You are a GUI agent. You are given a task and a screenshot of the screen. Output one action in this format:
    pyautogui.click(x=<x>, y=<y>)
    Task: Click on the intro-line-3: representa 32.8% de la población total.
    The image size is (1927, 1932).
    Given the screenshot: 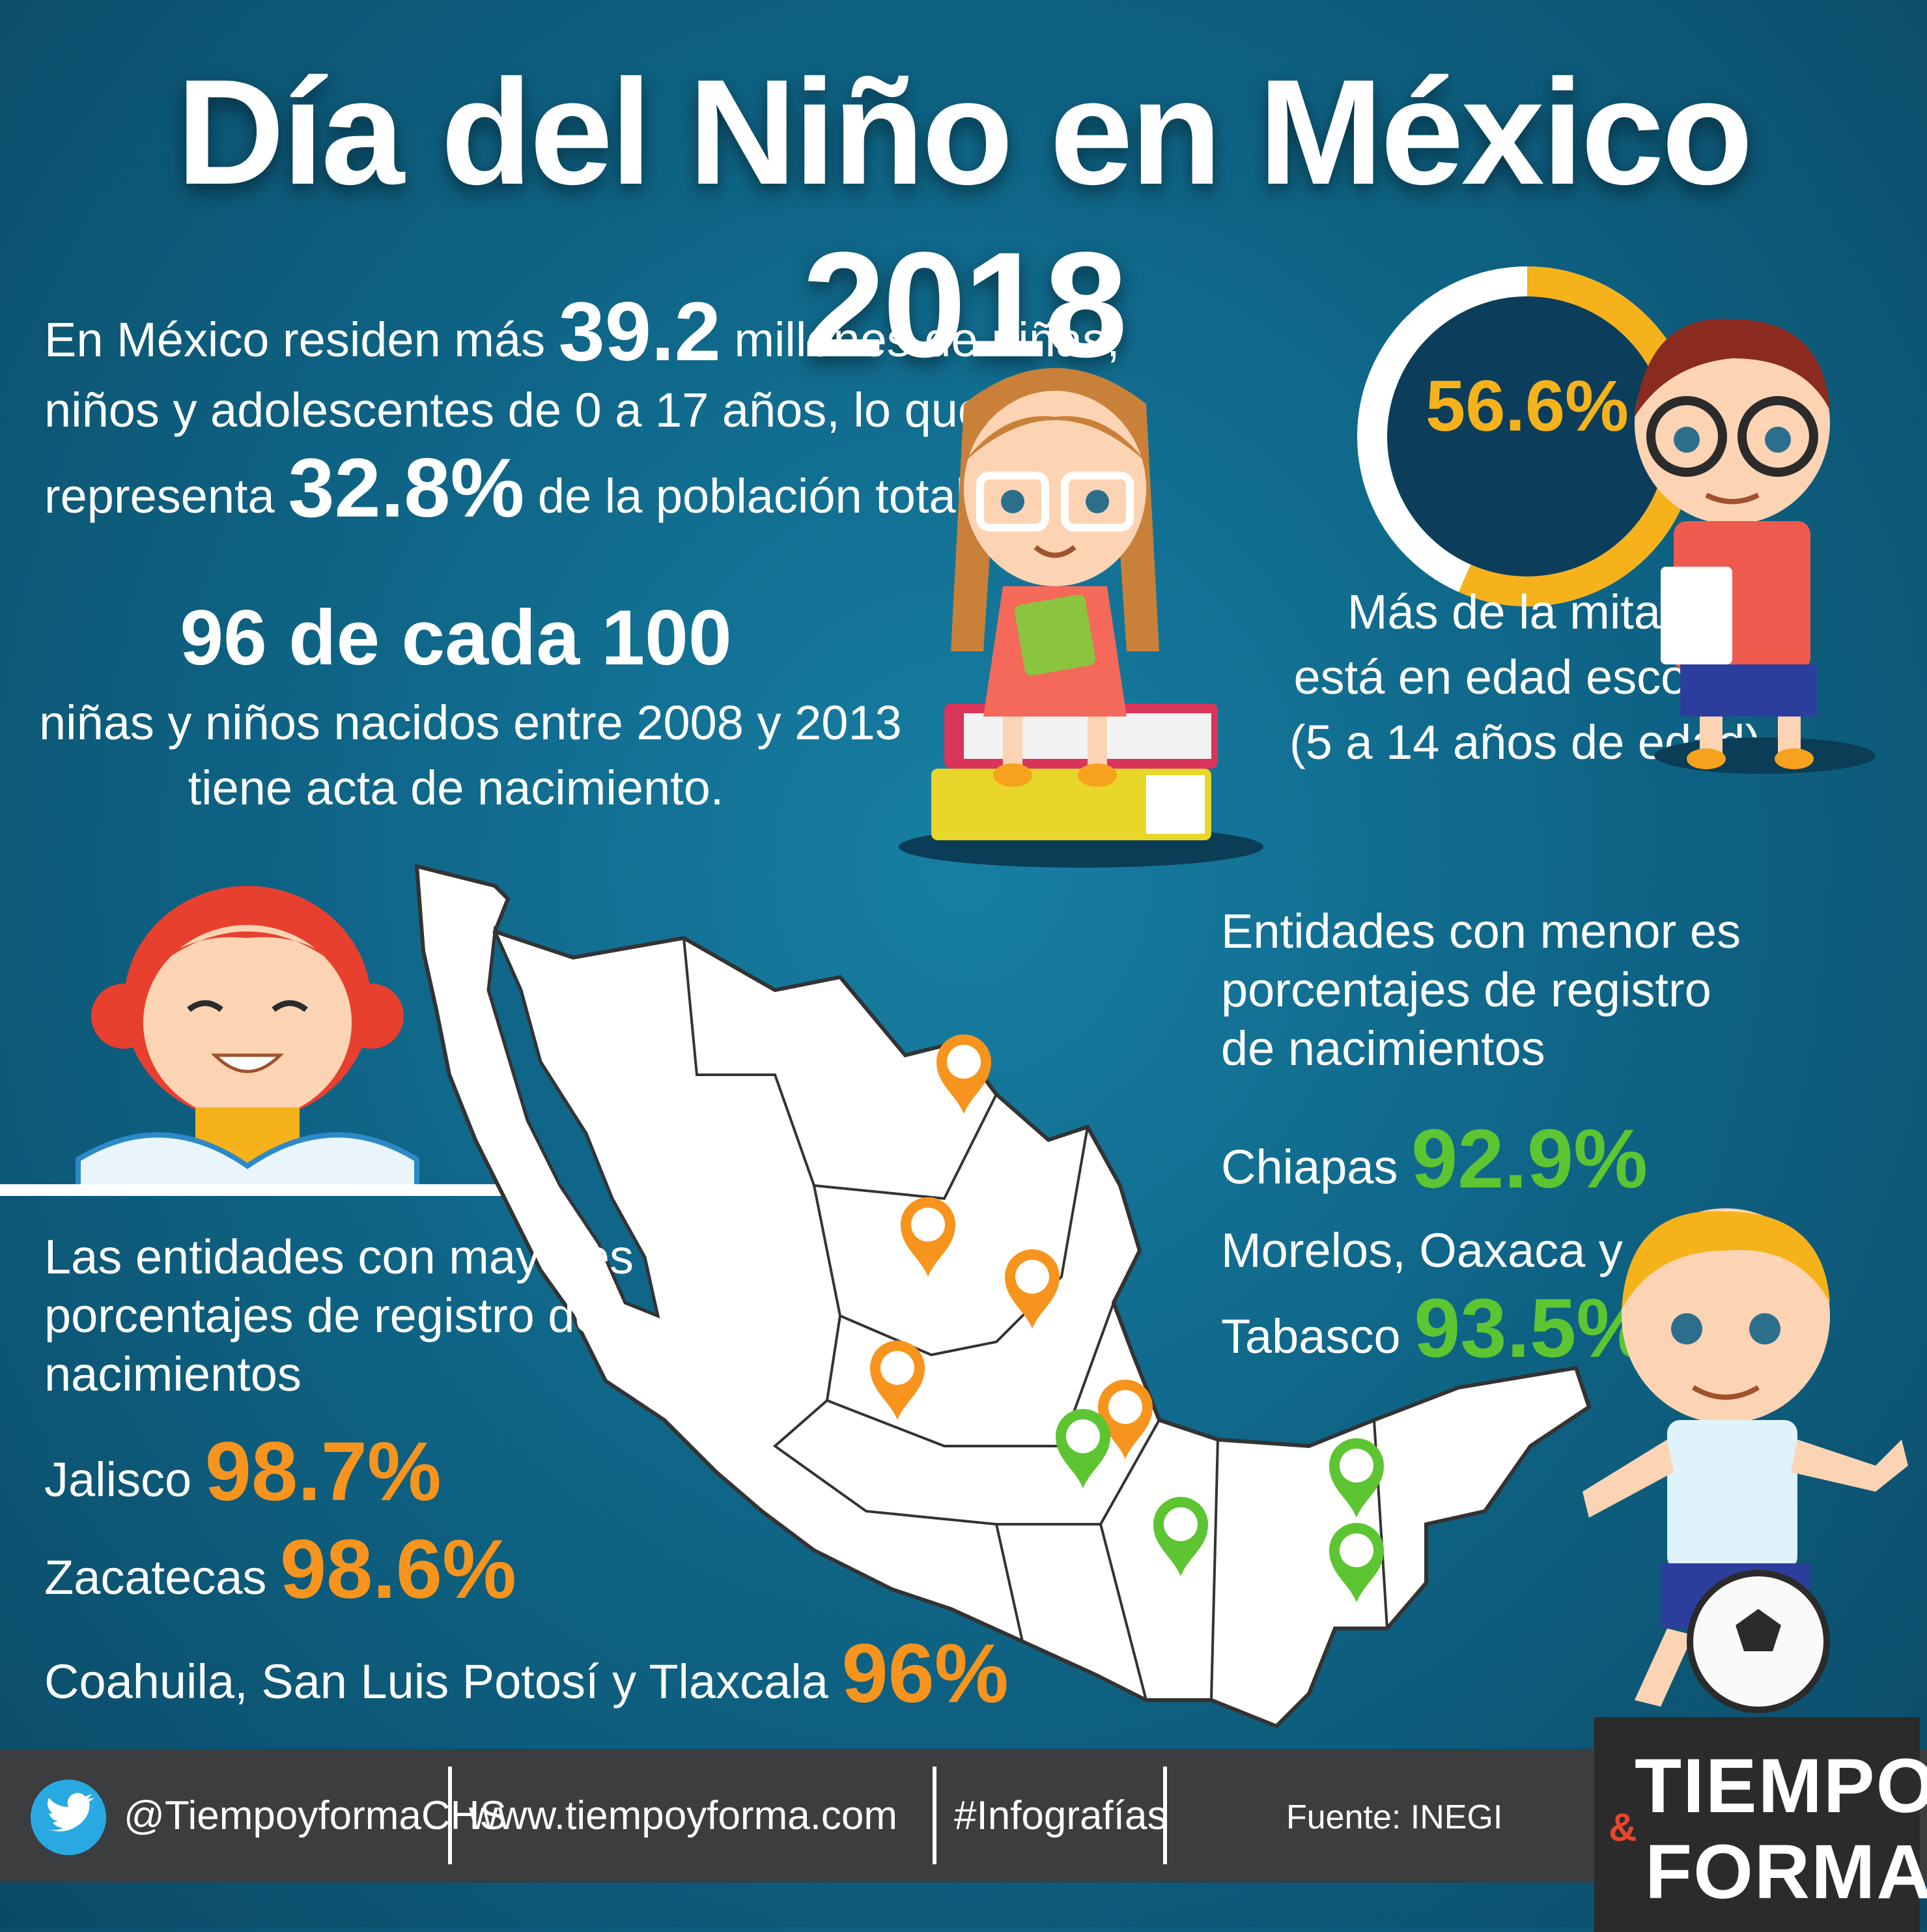 What is the action you would take?
    pyautogui.click(x=512, y=491)
    